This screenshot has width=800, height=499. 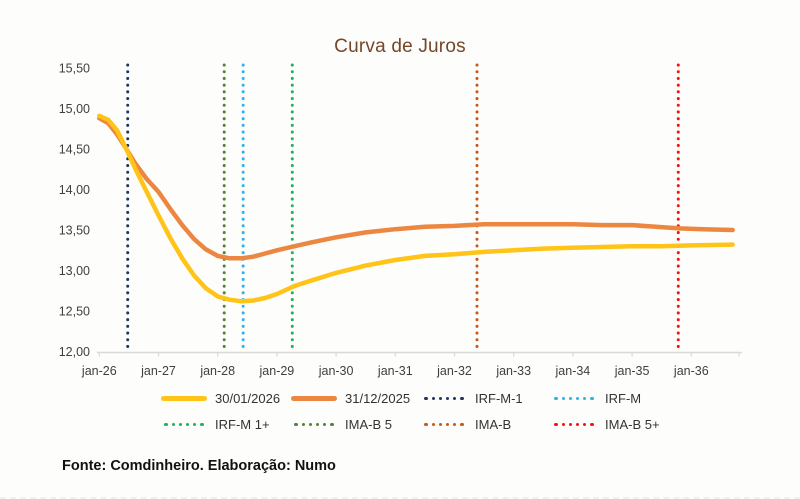 What do you see at coordinates (395, 371) in the screenshot?
I see `x-axis-label: jan-31` at bounding box center [395, 371].